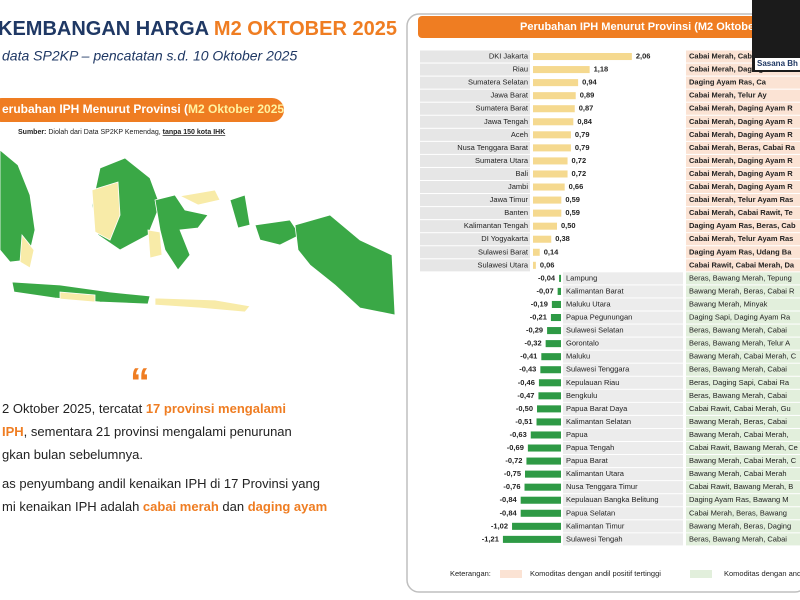 The width and height of the screenshot is (800, 600). I want to click on value-label: -0,47, so click(525, 395).